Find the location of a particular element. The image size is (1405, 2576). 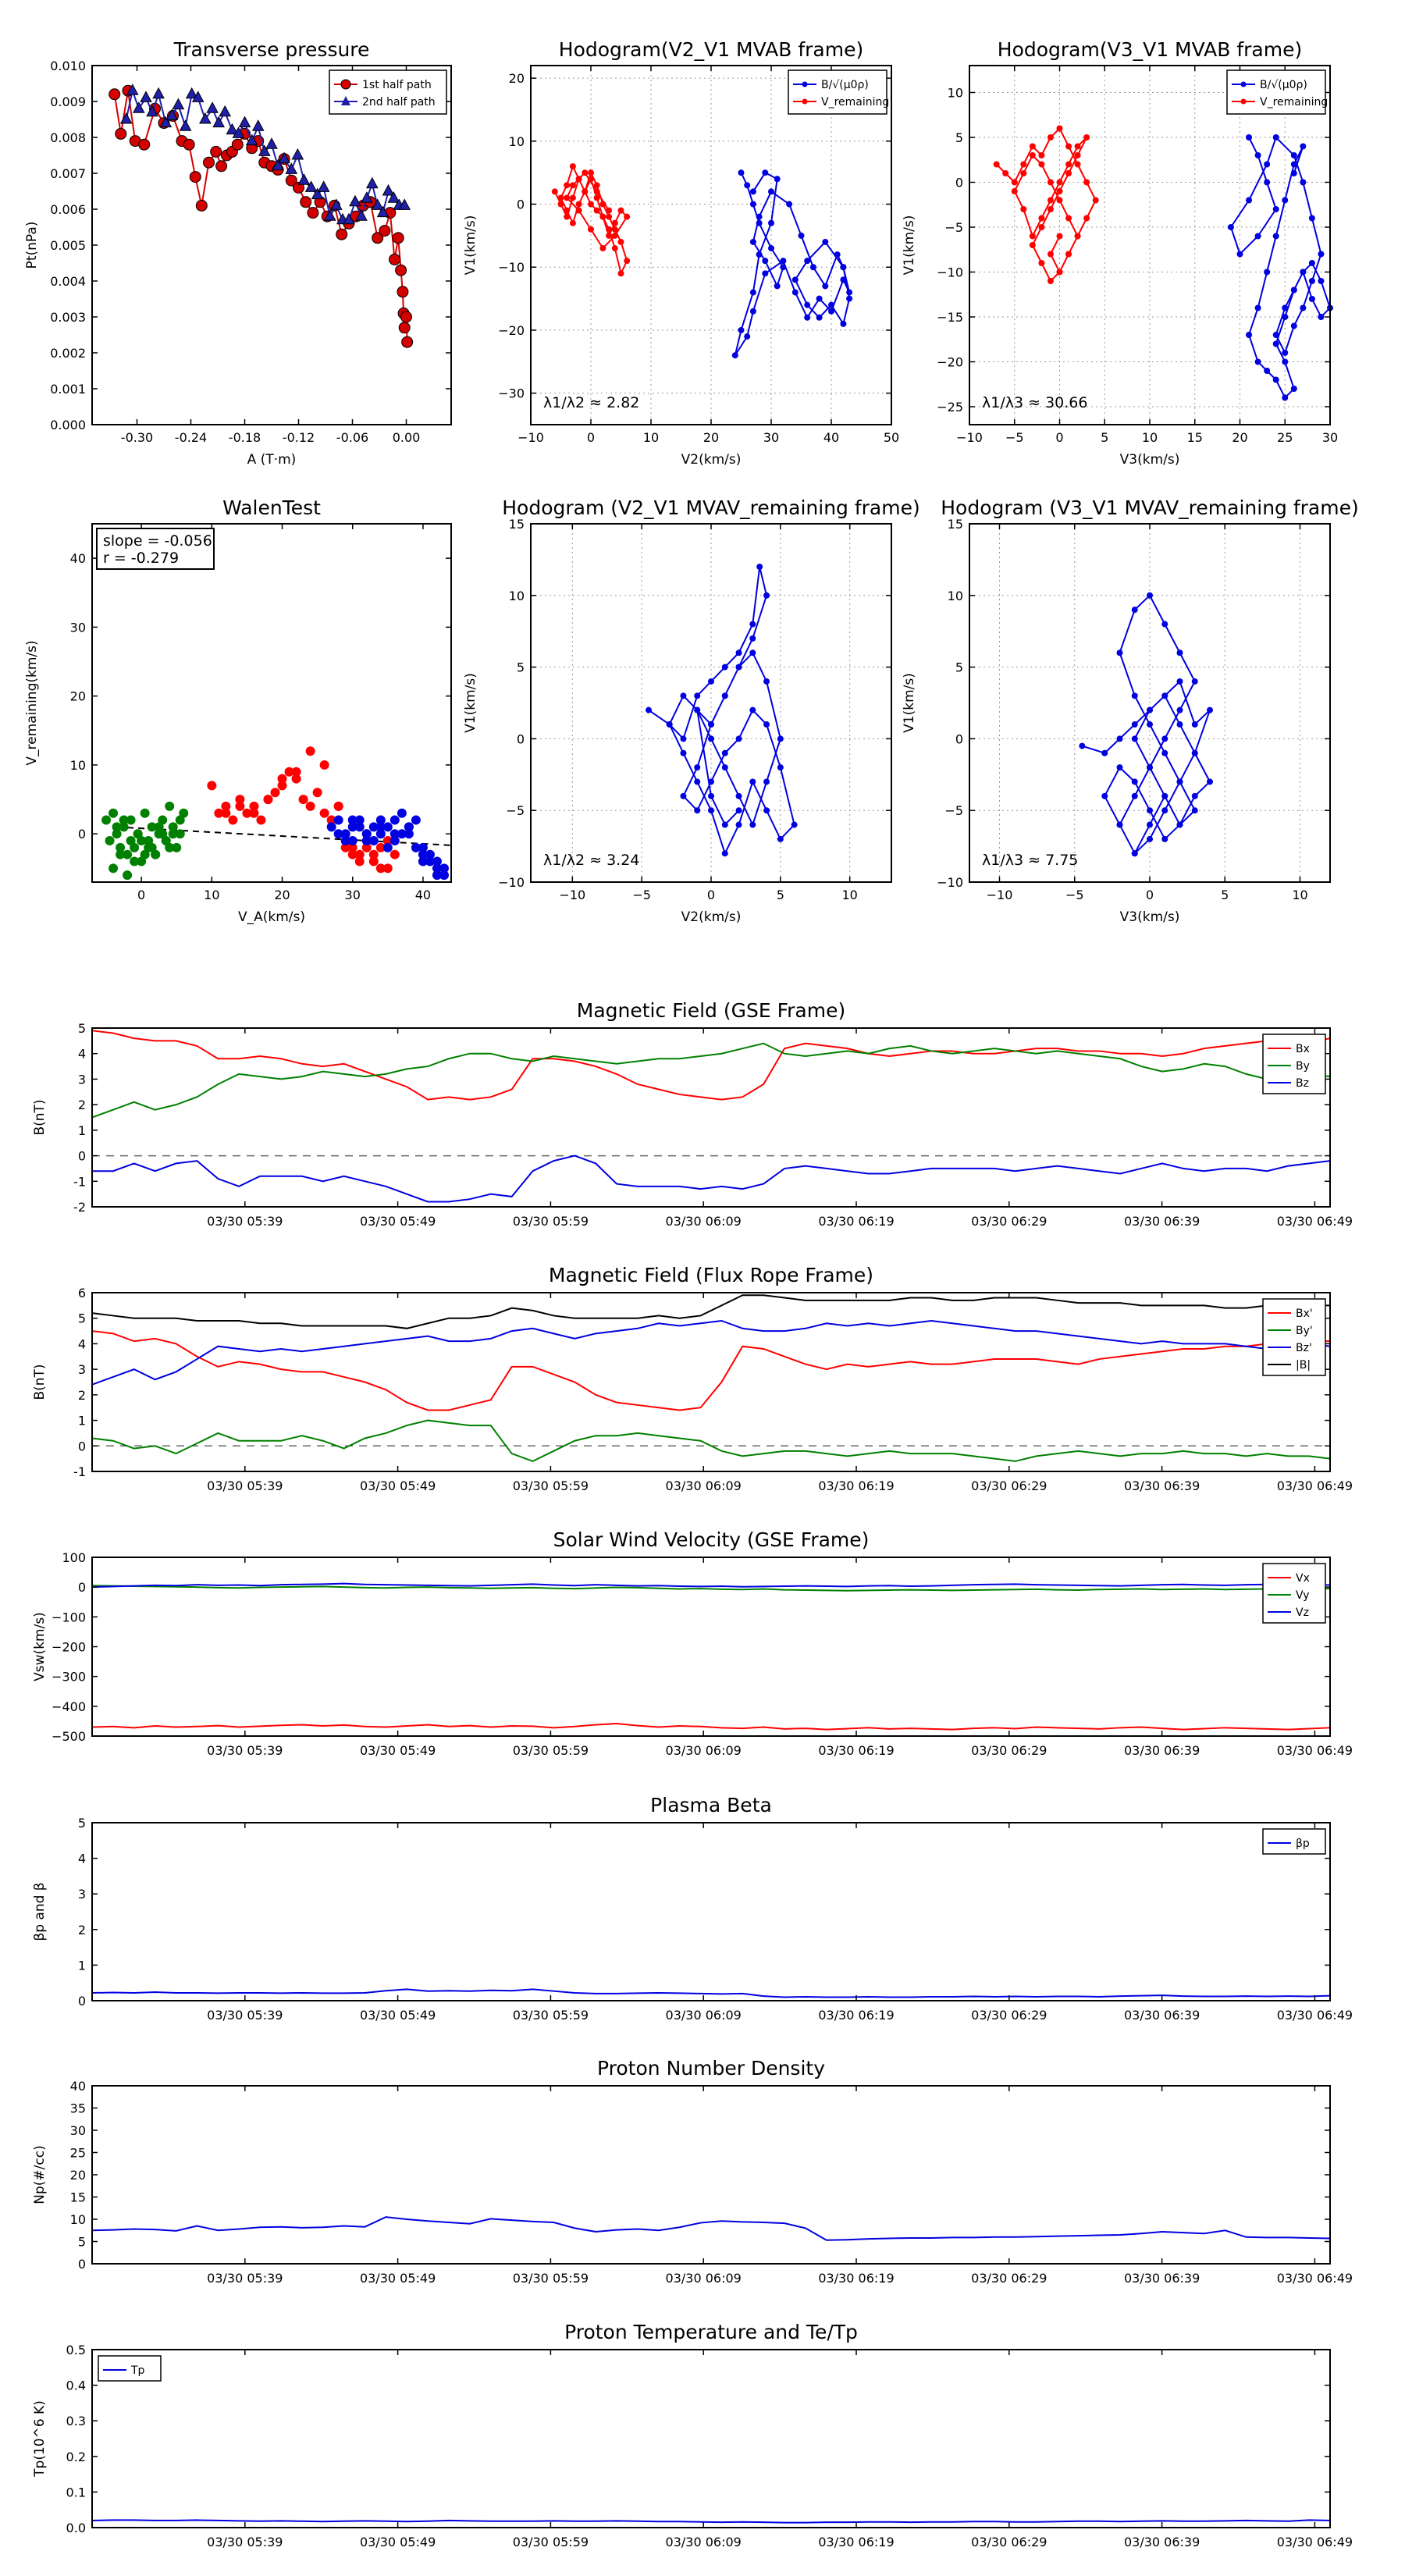

y-tick-label: 1 is located at coordinates (82, 1421).